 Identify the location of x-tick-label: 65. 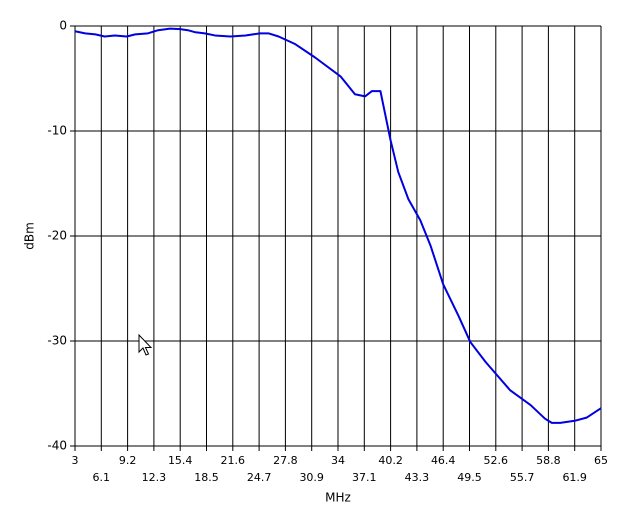
(601, 460).